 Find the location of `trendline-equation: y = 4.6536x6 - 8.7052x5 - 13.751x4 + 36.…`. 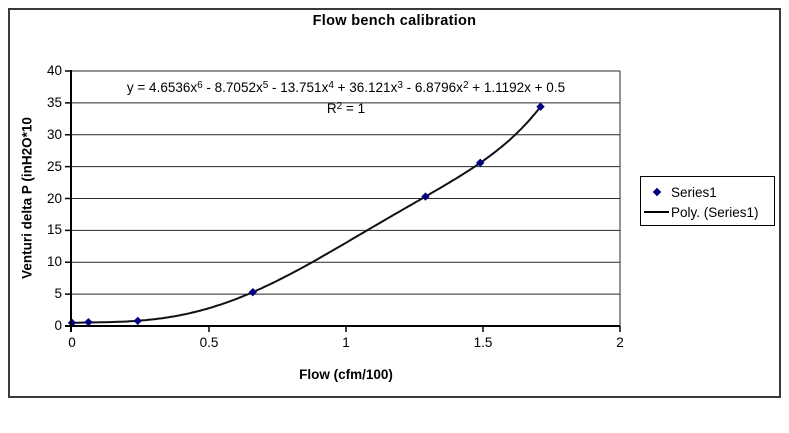

trendline-equation: y = 4.6536x6 - 8.7052x5 - 13.751x4 + 36.… is located at coordinates (346, 87).